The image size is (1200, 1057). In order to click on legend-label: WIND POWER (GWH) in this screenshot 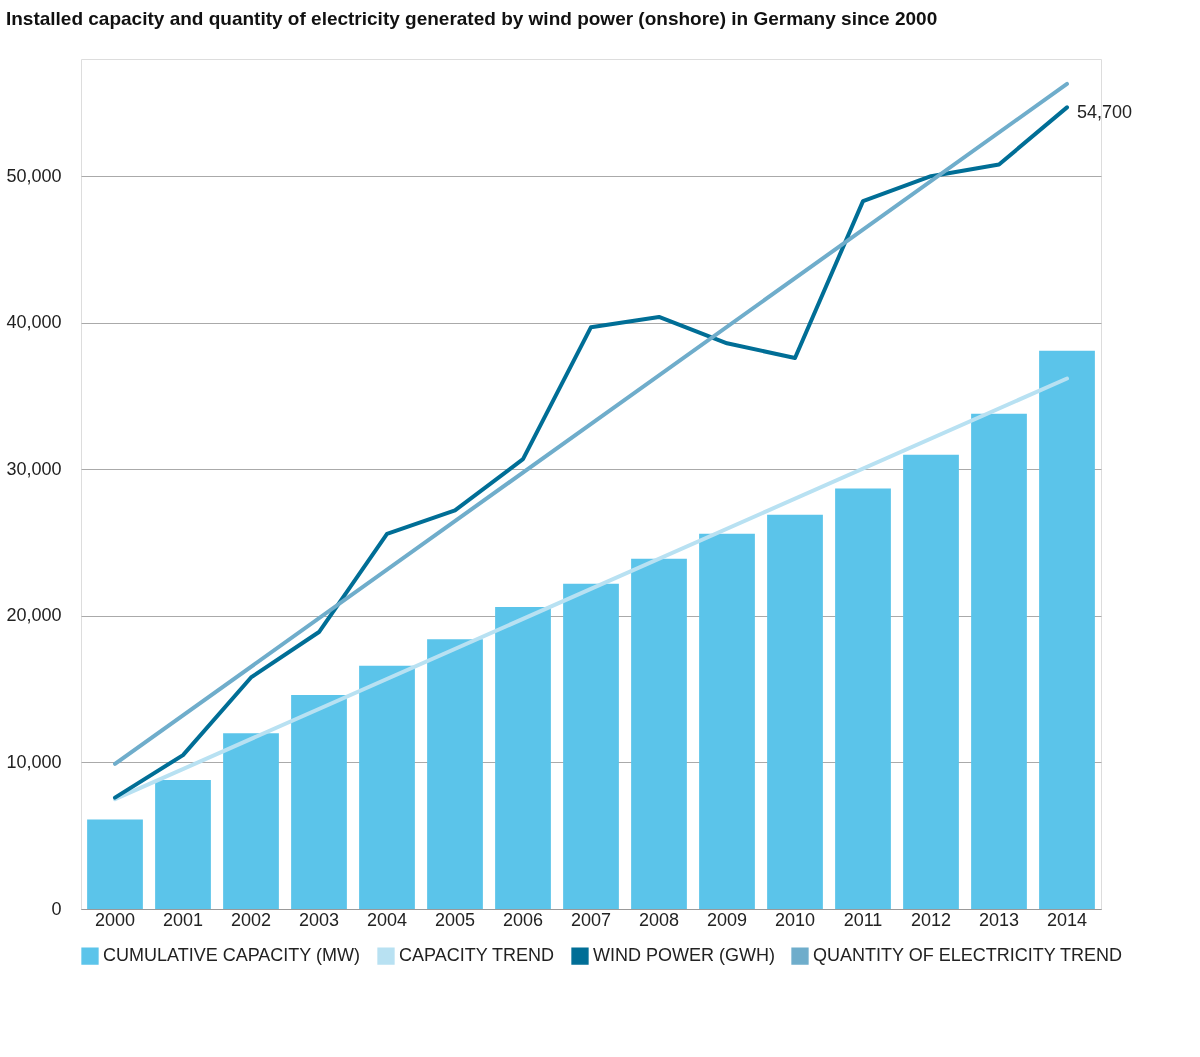, I will do `click(684, 955)`.